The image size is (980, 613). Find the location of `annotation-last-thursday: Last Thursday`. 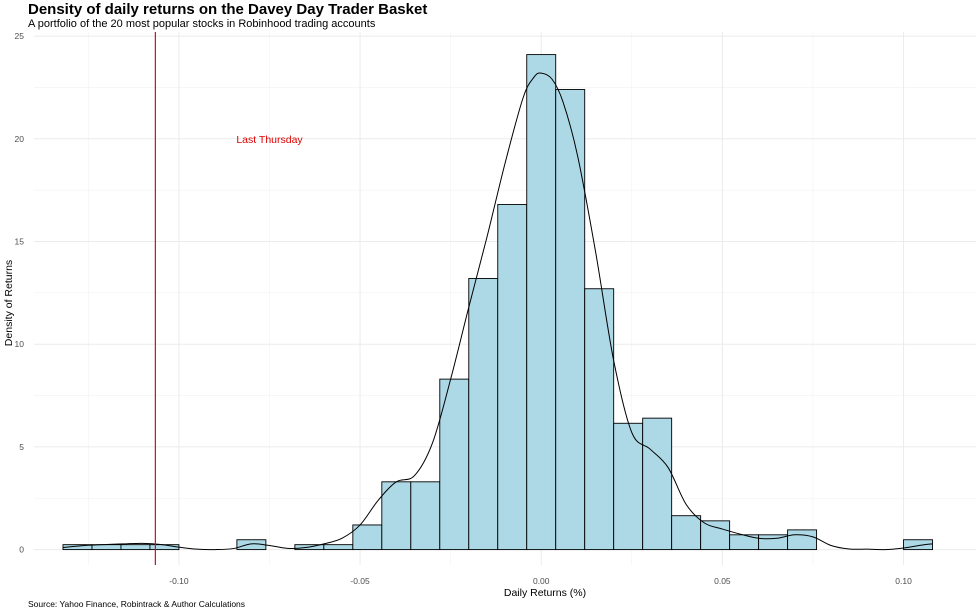

annotation-last-thursday: Last Thursday is located at coordinates (269, 140).